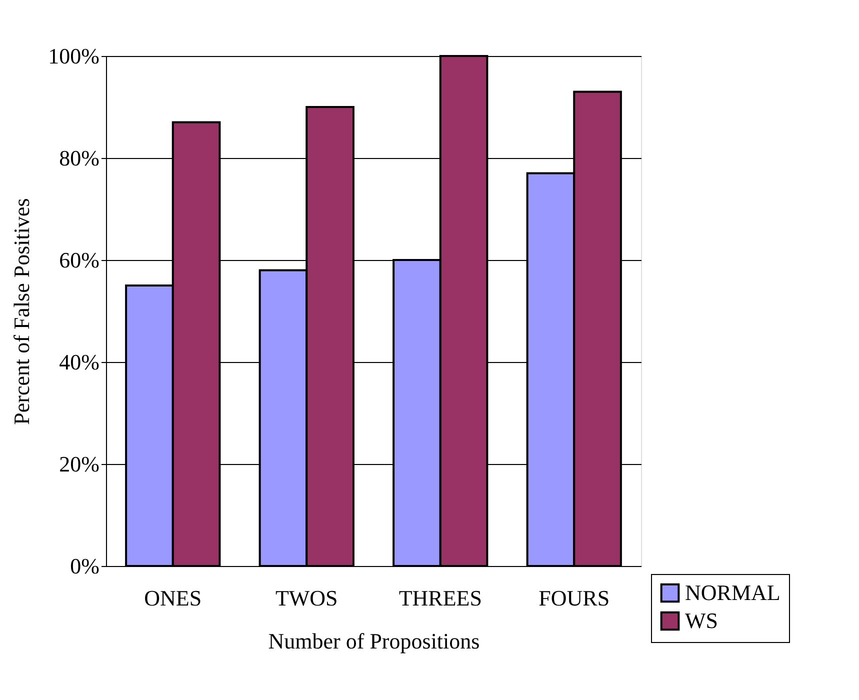  I want to click on legend-label: WS, so click(701, 620).